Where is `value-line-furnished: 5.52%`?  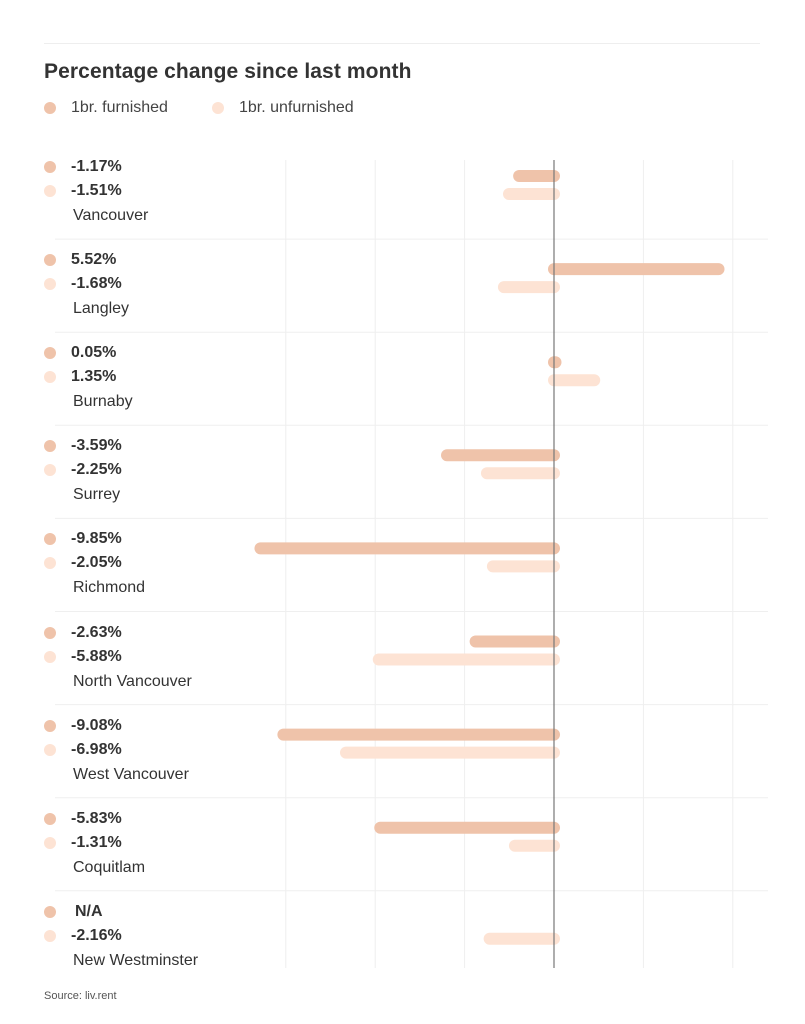
value-line-furnished: 5.52% is located at coordinates (80, 260).